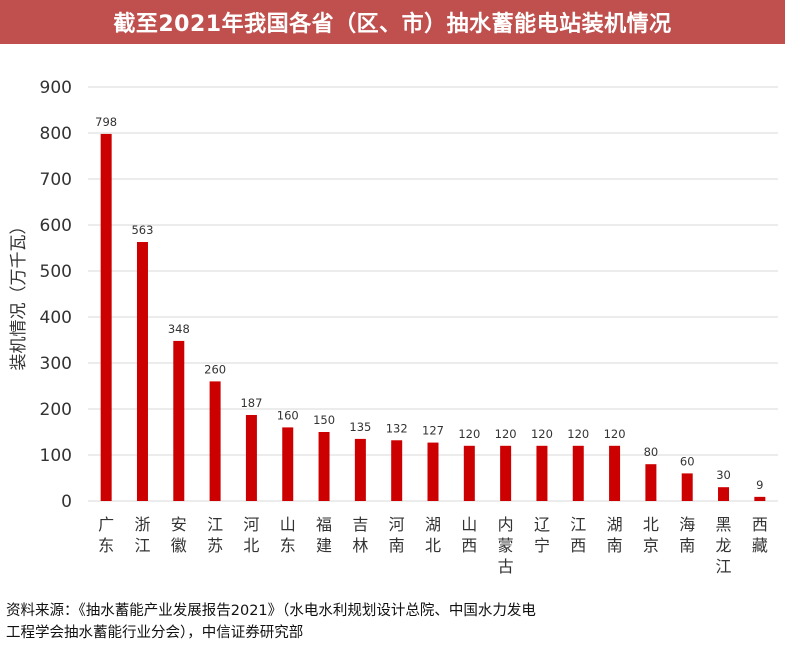 This screenshot has width=785, height=645. Describe the element at coordinates (506, 545) in the screenshot. I see `x-tick-label: 蒙` at that location.